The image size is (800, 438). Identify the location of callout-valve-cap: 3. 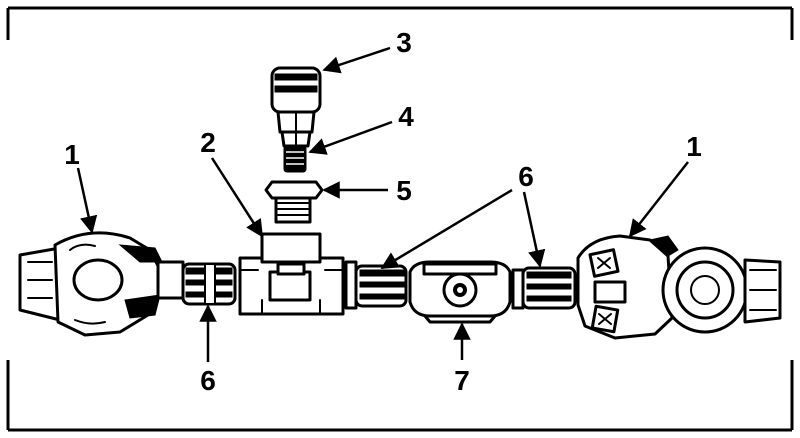
(404, 42).